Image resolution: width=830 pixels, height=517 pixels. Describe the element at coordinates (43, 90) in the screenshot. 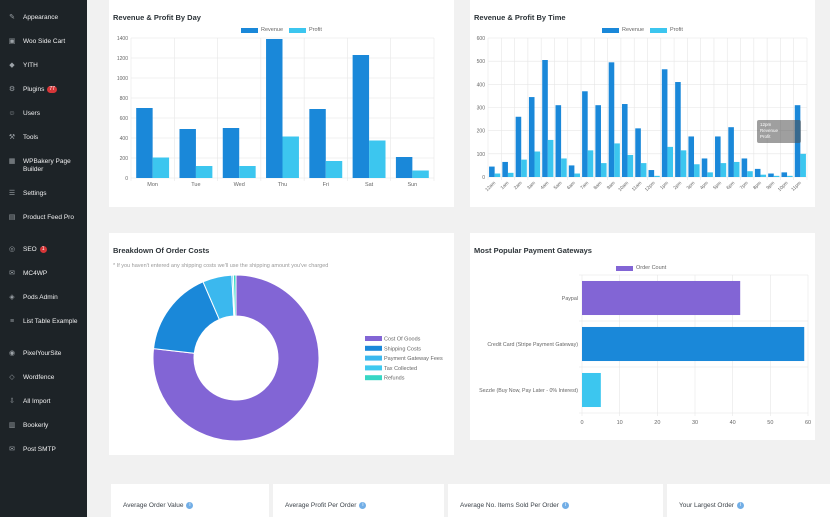

I see `sidebar-item: ⚙ Plugins 77` at that location.